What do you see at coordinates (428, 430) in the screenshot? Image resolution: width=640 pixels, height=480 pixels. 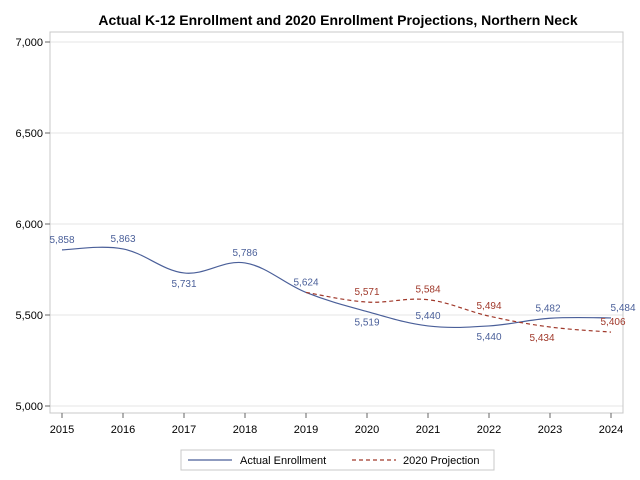 I see `x-tick-label: 2021` at bounding box center [428, 430].